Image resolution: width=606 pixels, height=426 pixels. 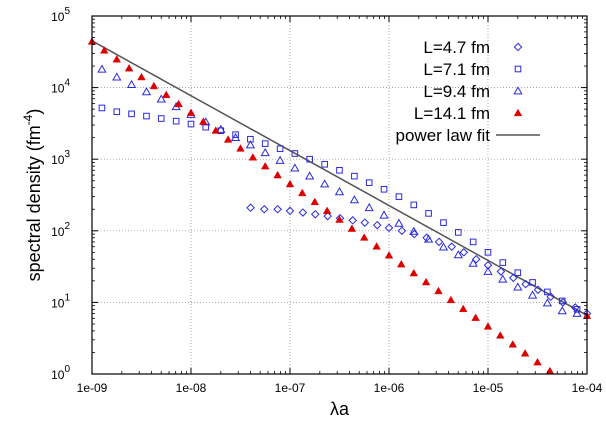 What do you see at coordinates (67, 297) in the screenshot?
I see `y-tick-label-exp: 1` at bounding box center [67, 297].